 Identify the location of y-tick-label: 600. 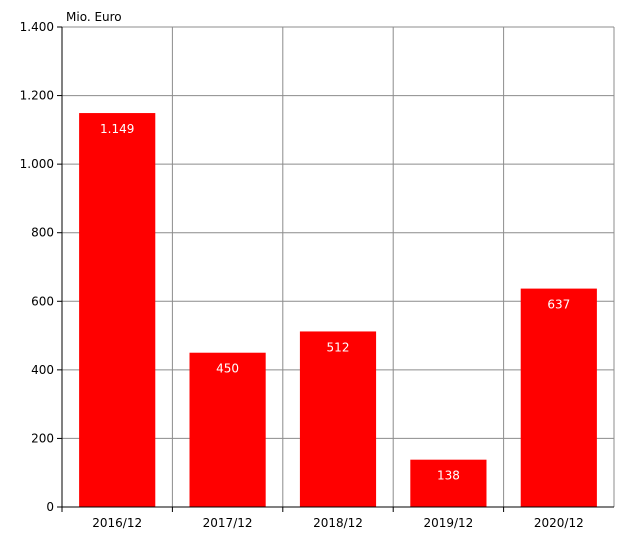
(42, 301).